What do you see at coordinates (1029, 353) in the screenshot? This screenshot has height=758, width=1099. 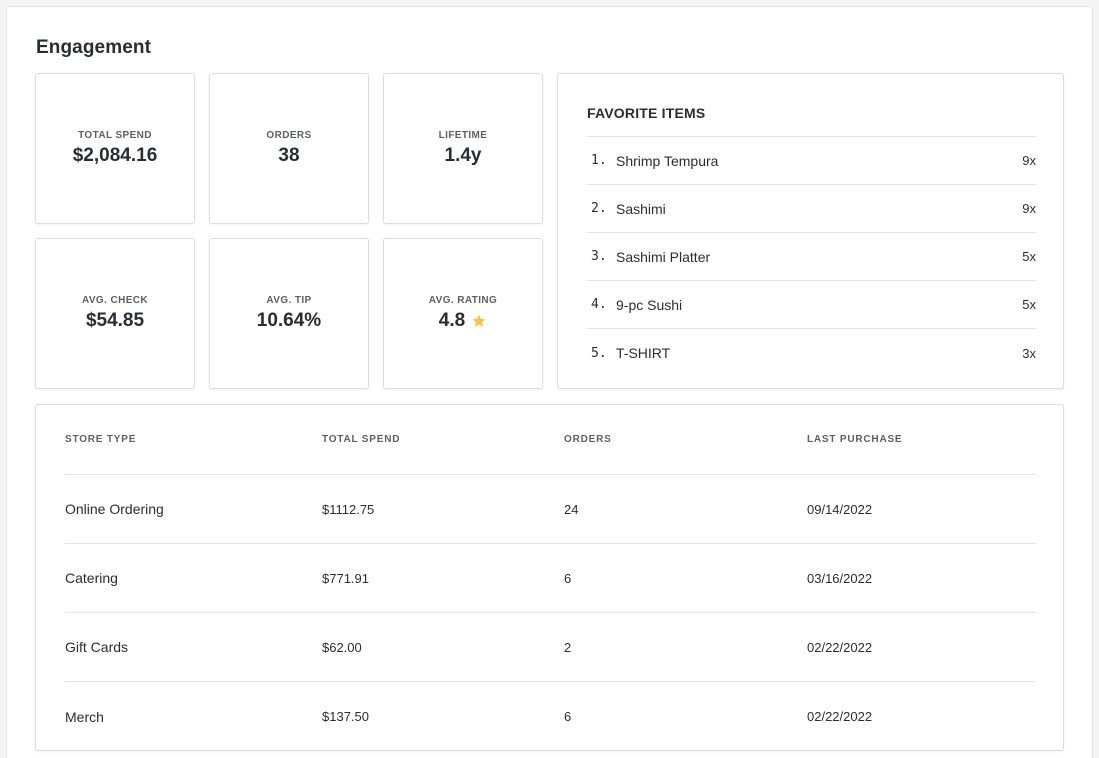 I see `item-count: 3x` at bounding box center [1029, 353].